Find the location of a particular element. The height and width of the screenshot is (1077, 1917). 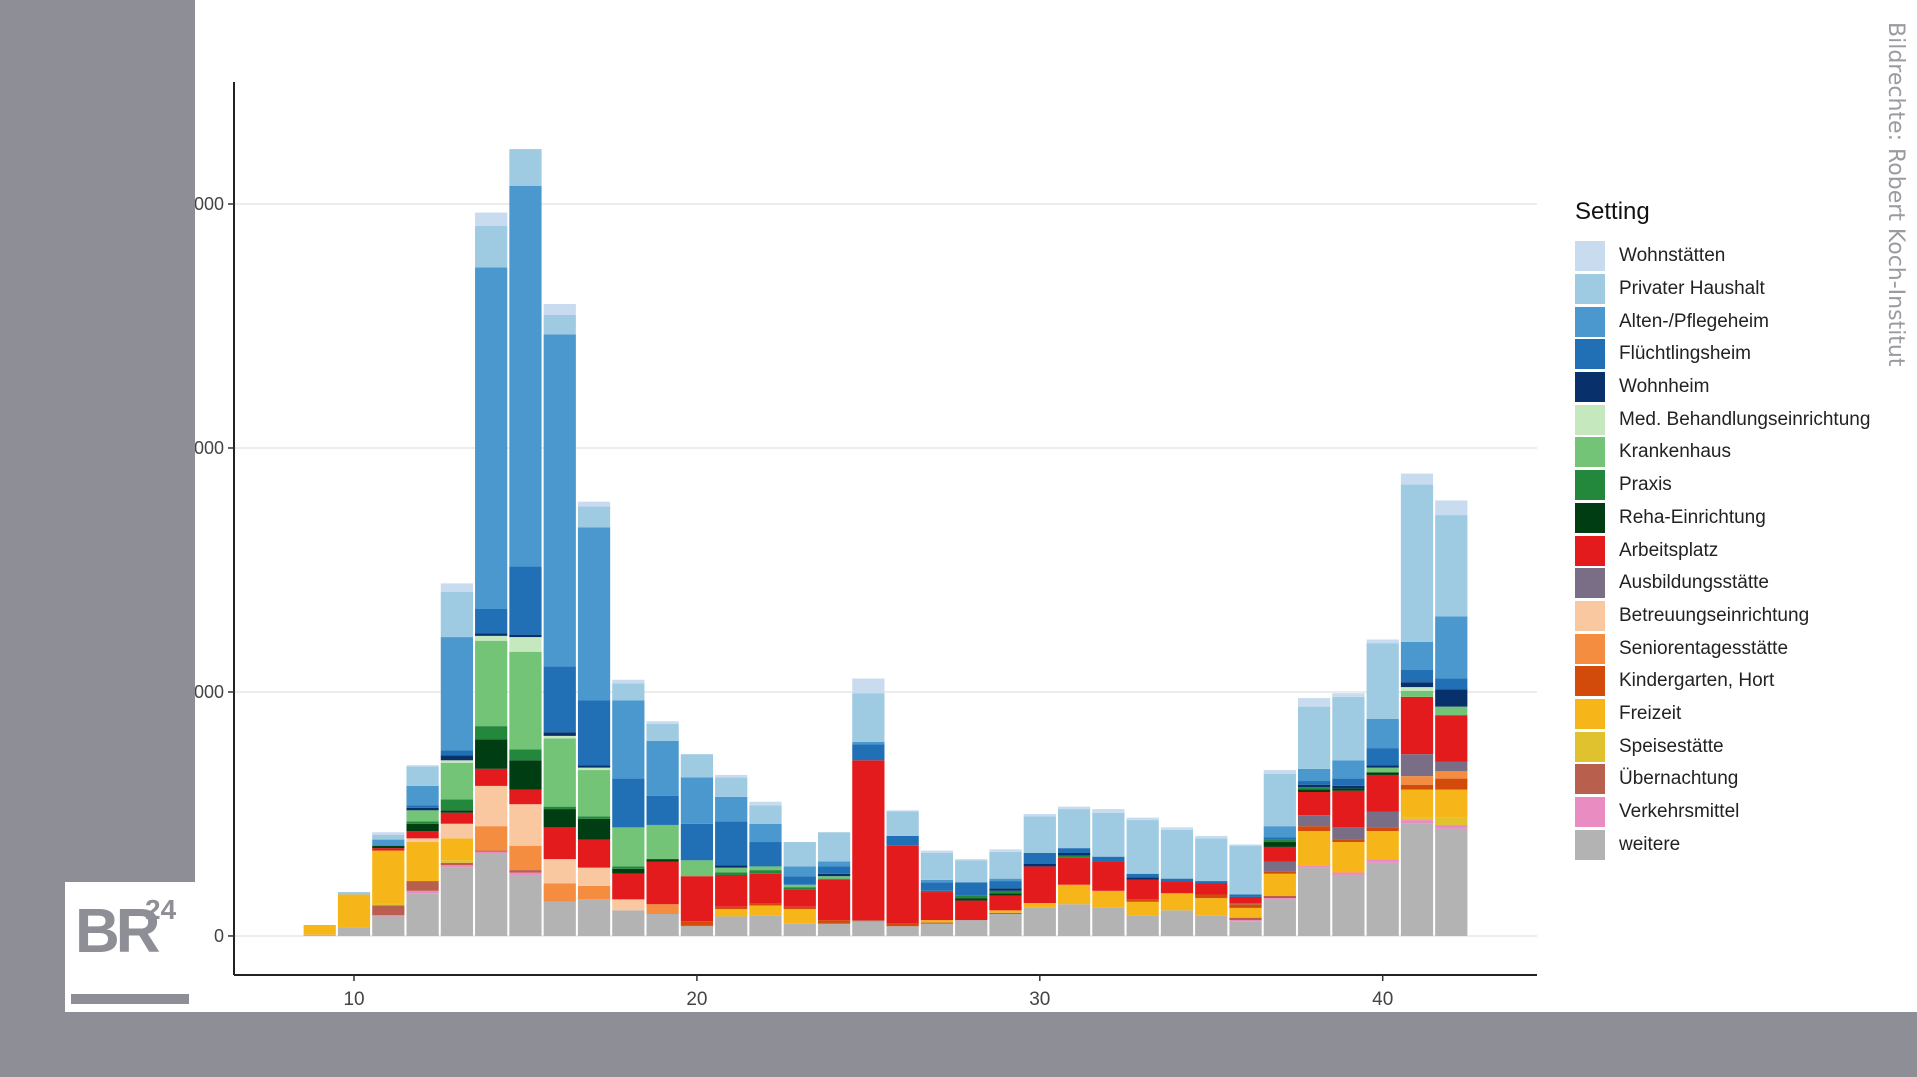

legend-label: weitere is located at coordinates (1650, 844).